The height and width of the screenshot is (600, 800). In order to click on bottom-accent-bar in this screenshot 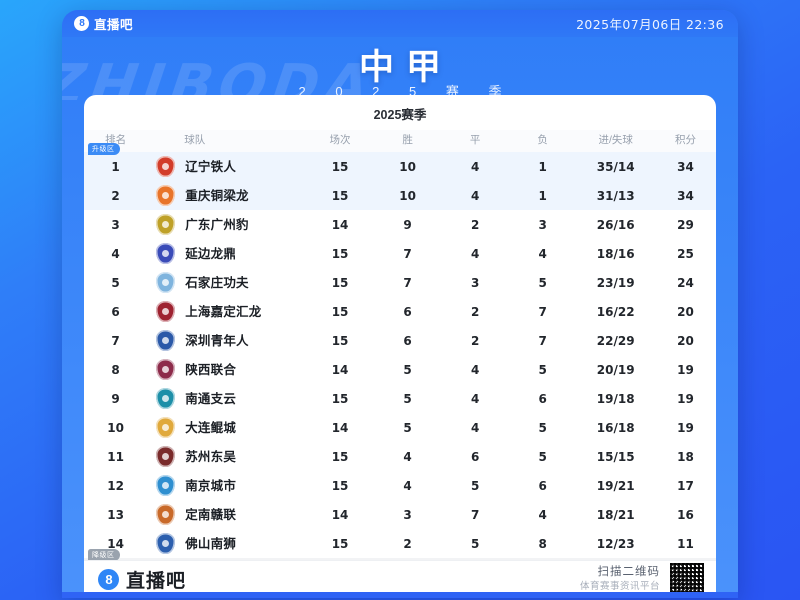, I will do `click(400, 595)`.